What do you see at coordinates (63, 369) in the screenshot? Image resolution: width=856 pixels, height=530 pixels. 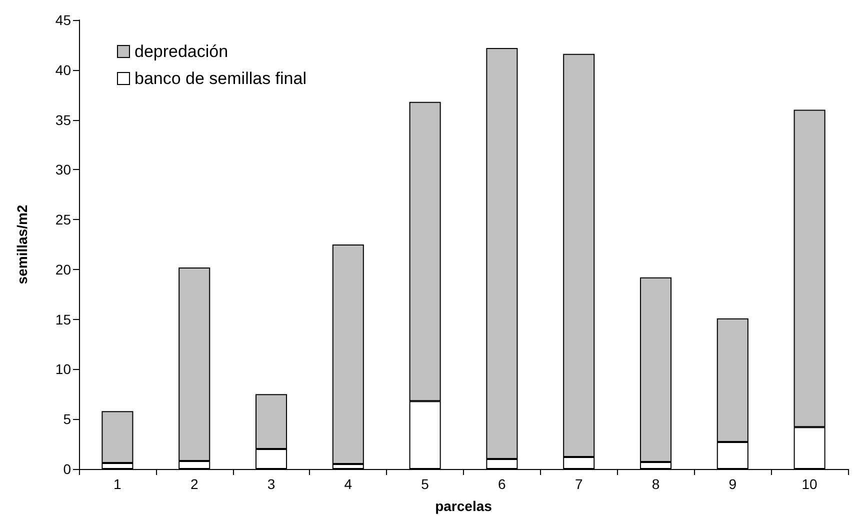 I see `y-tick-label: 10` at bounding box center [63, 369].